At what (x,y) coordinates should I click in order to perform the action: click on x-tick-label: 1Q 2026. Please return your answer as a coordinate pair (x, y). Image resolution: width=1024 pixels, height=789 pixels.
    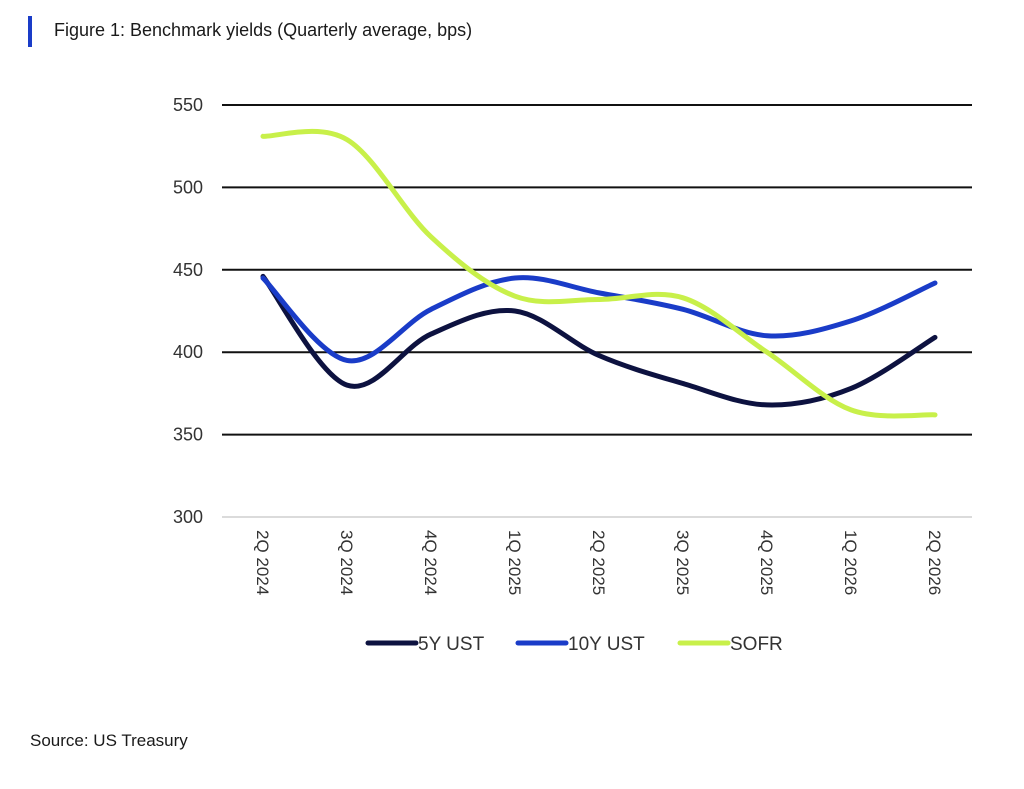
    Looking at the image, I should click on (850, 562).